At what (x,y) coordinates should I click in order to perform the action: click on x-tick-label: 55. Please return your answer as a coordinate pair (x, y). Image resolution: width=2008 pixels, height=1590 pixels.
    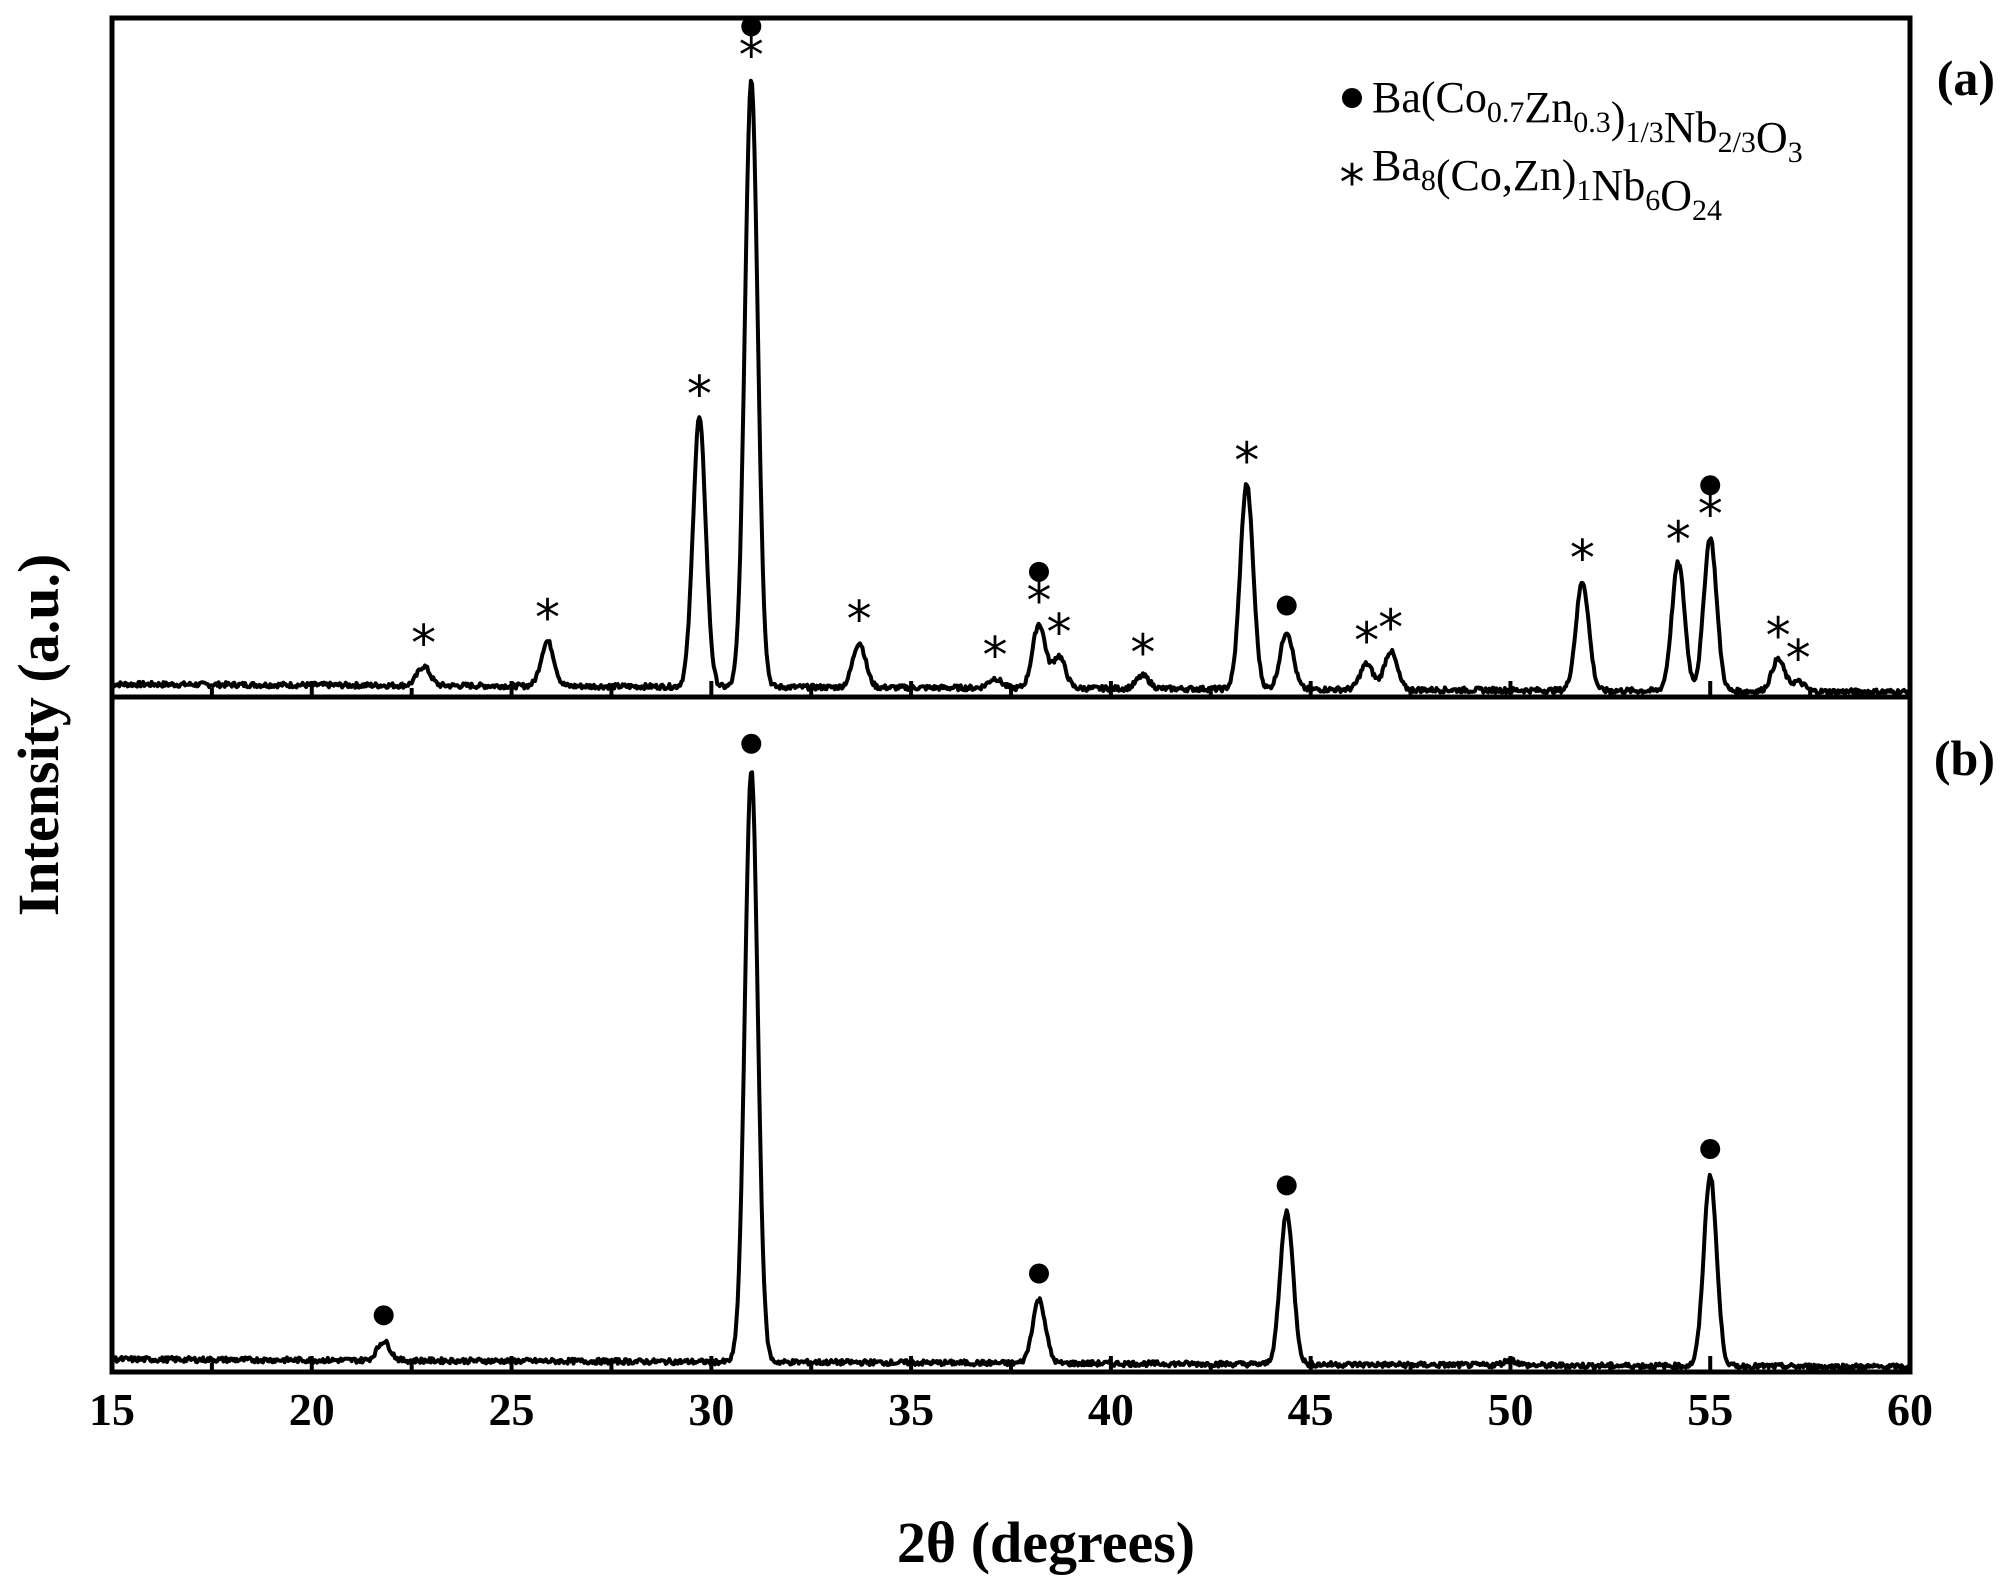
    Looking at the image, I should click on (1710, 1409).